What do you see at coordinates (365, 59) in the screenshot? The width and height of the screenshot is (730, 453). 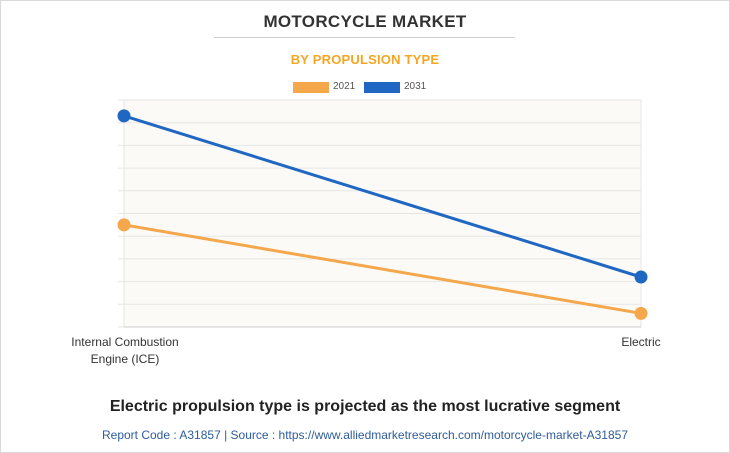 I see `chart-subtitle: BY PROPULSION TYPE` at bounding box center [365, 59].